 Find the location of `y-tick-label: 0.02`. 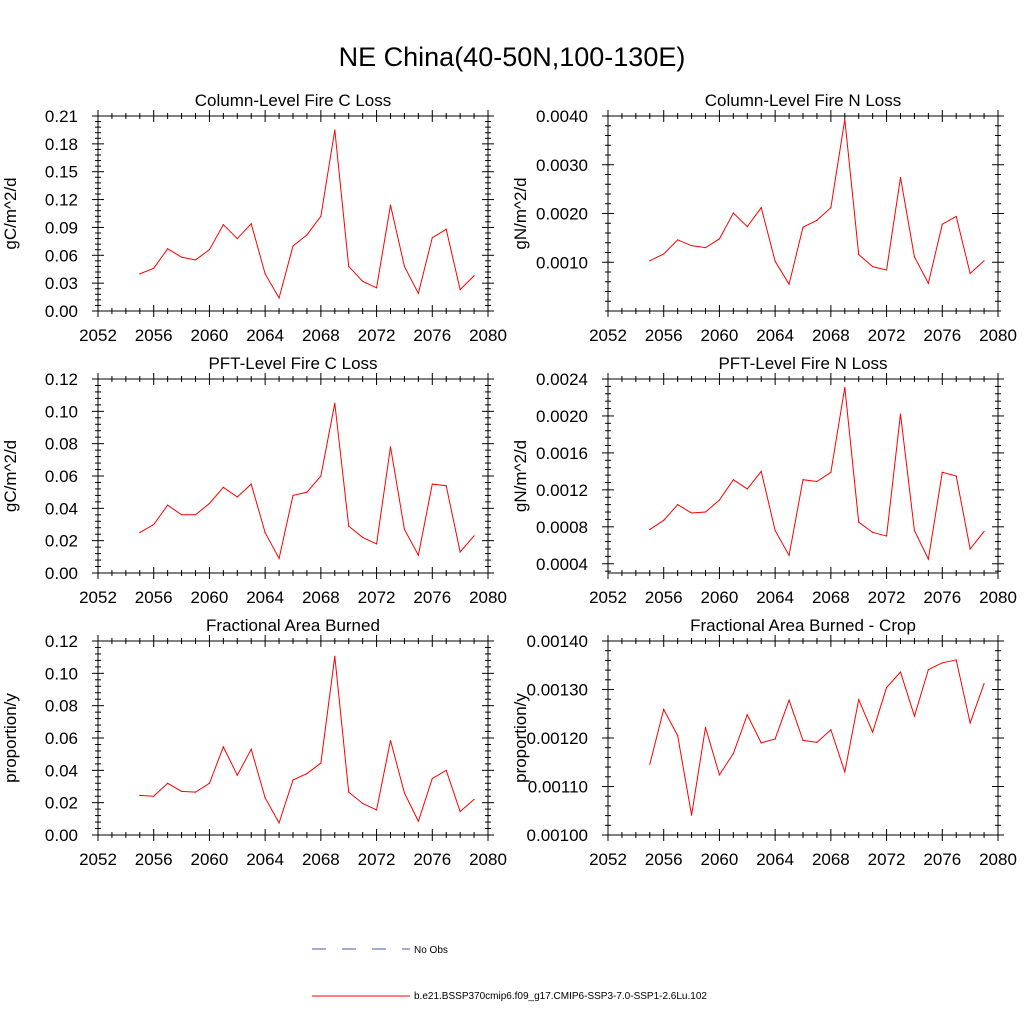

y-tick-label: 0.02 is located at coordinates (61, 803).